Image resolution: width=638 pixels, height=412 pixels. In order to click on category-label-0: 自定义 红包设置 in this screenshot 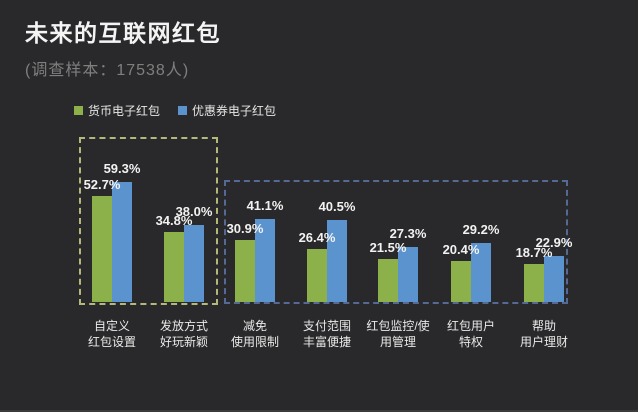, I will do `click(111, 334)`.